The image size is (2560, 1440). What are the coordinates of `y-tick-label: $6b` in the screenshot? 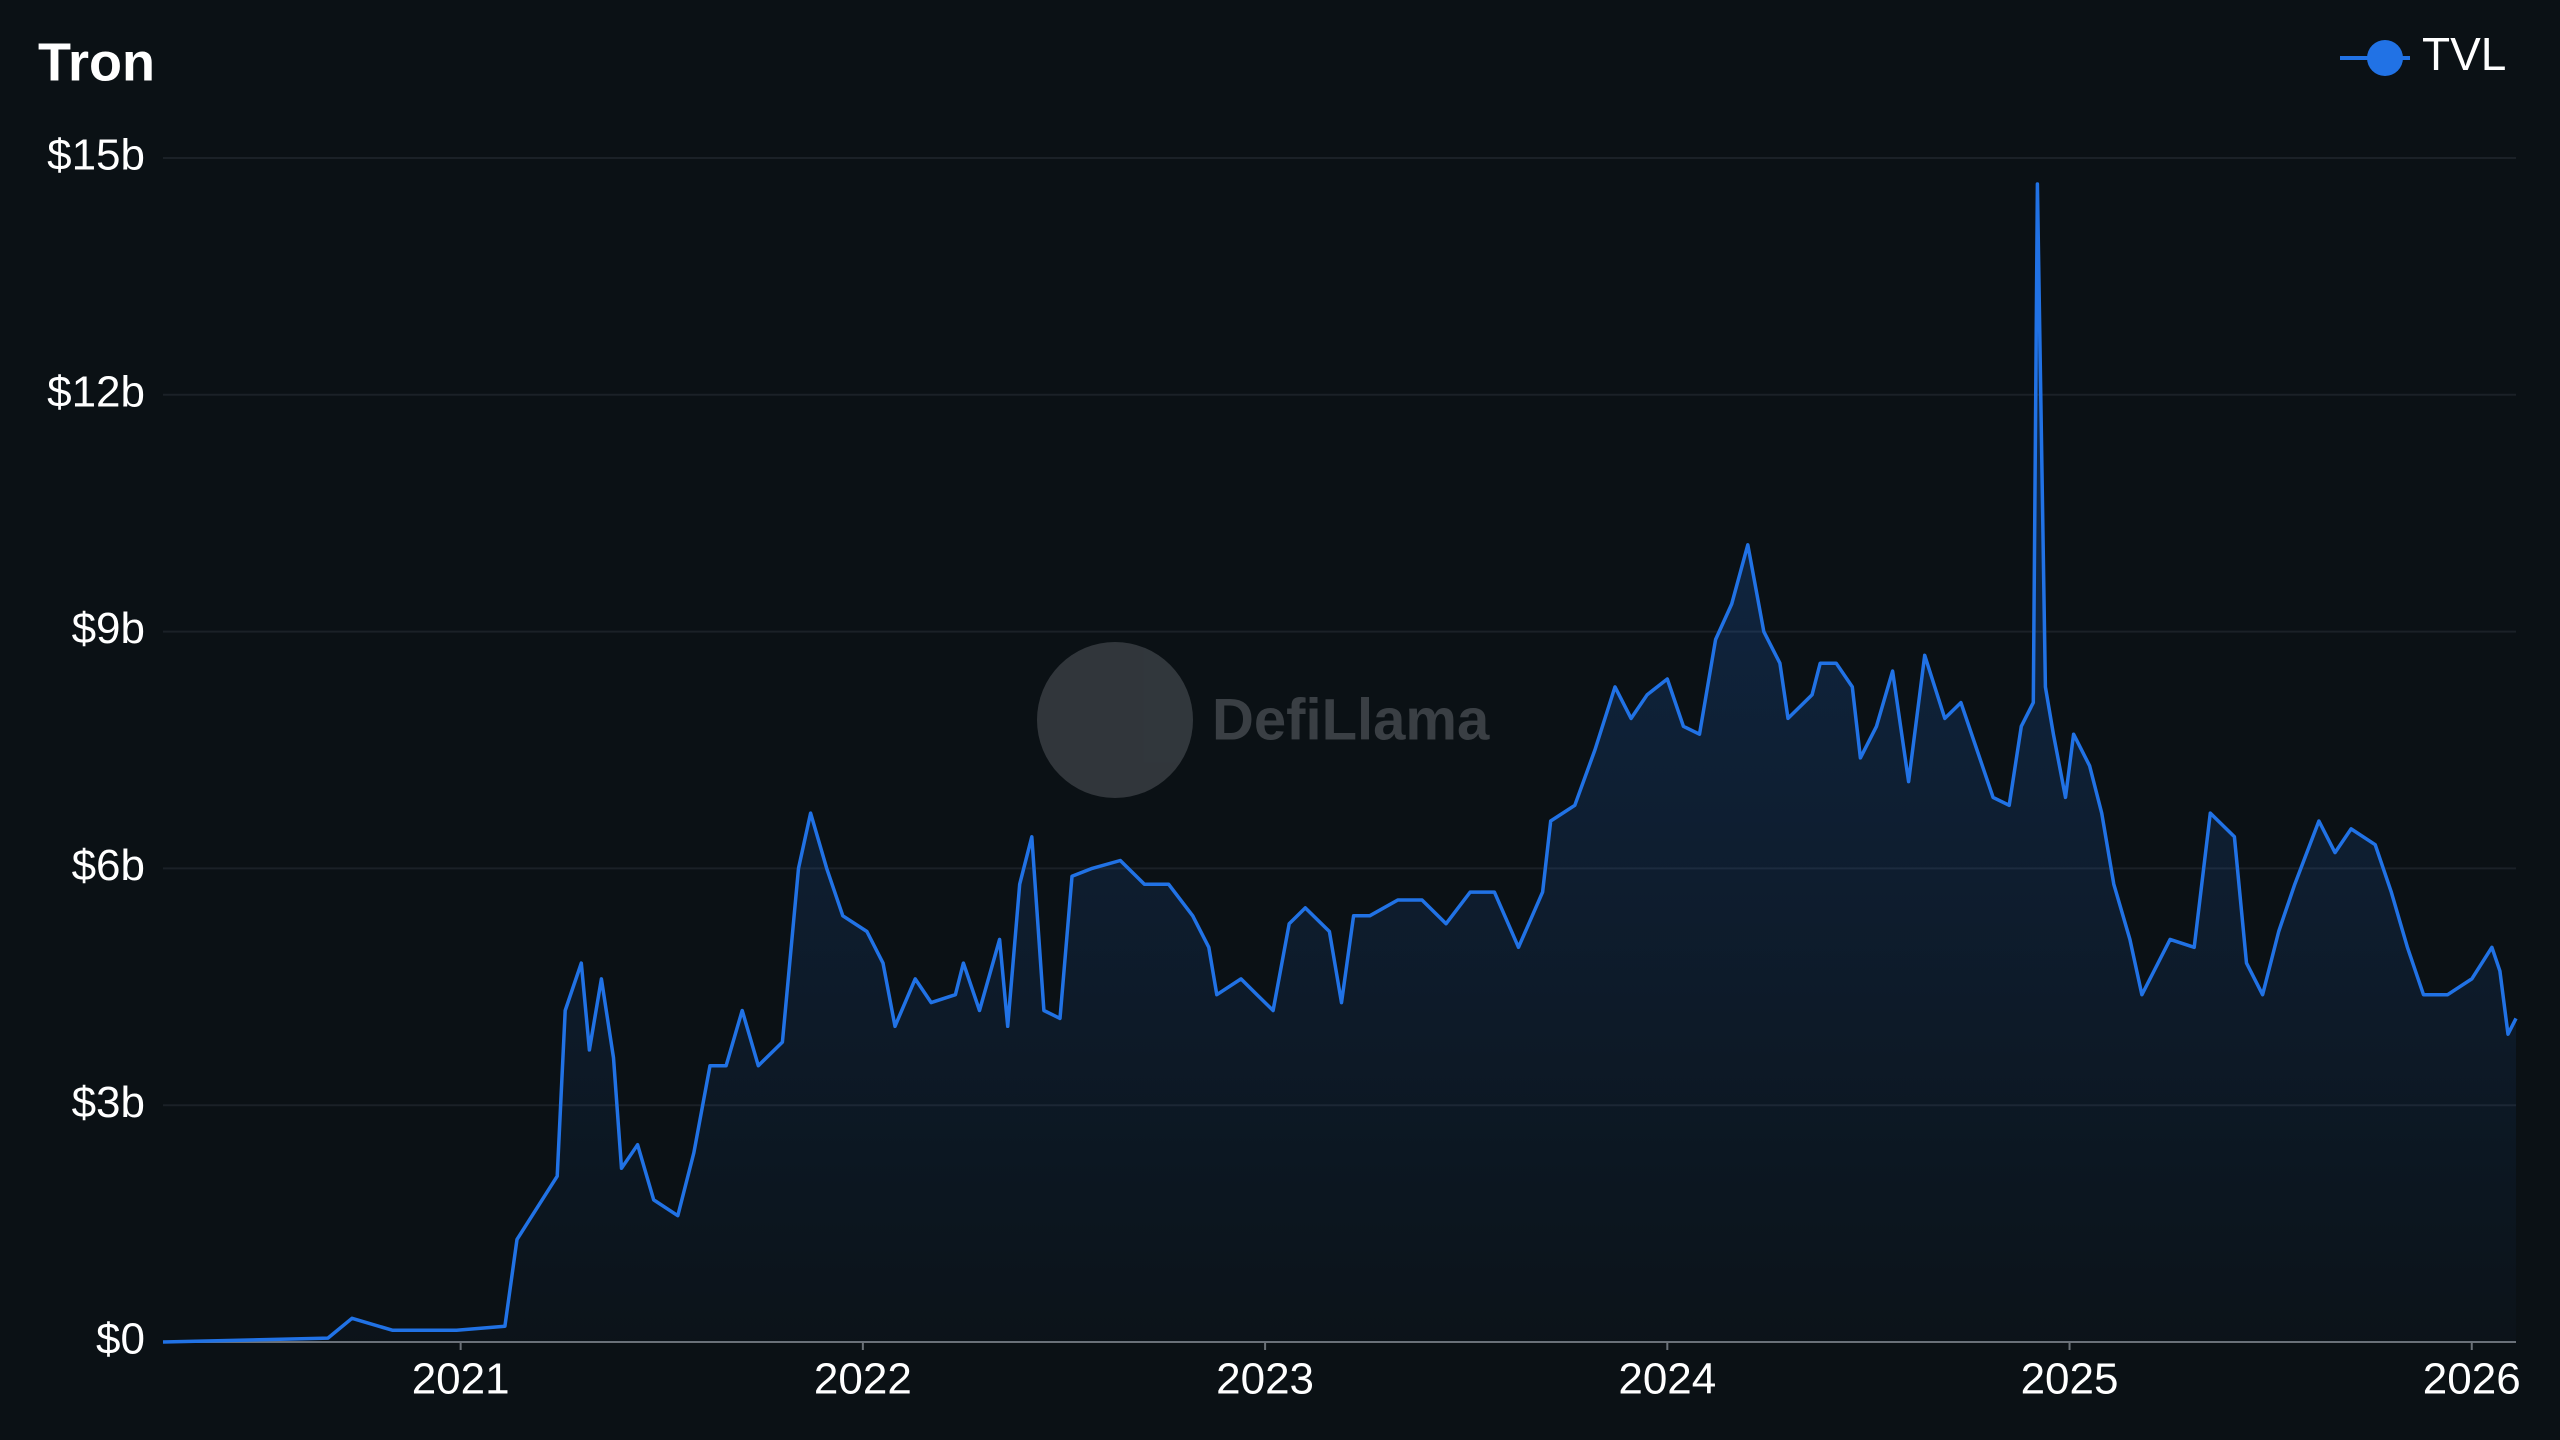 It's located at (108, 865).